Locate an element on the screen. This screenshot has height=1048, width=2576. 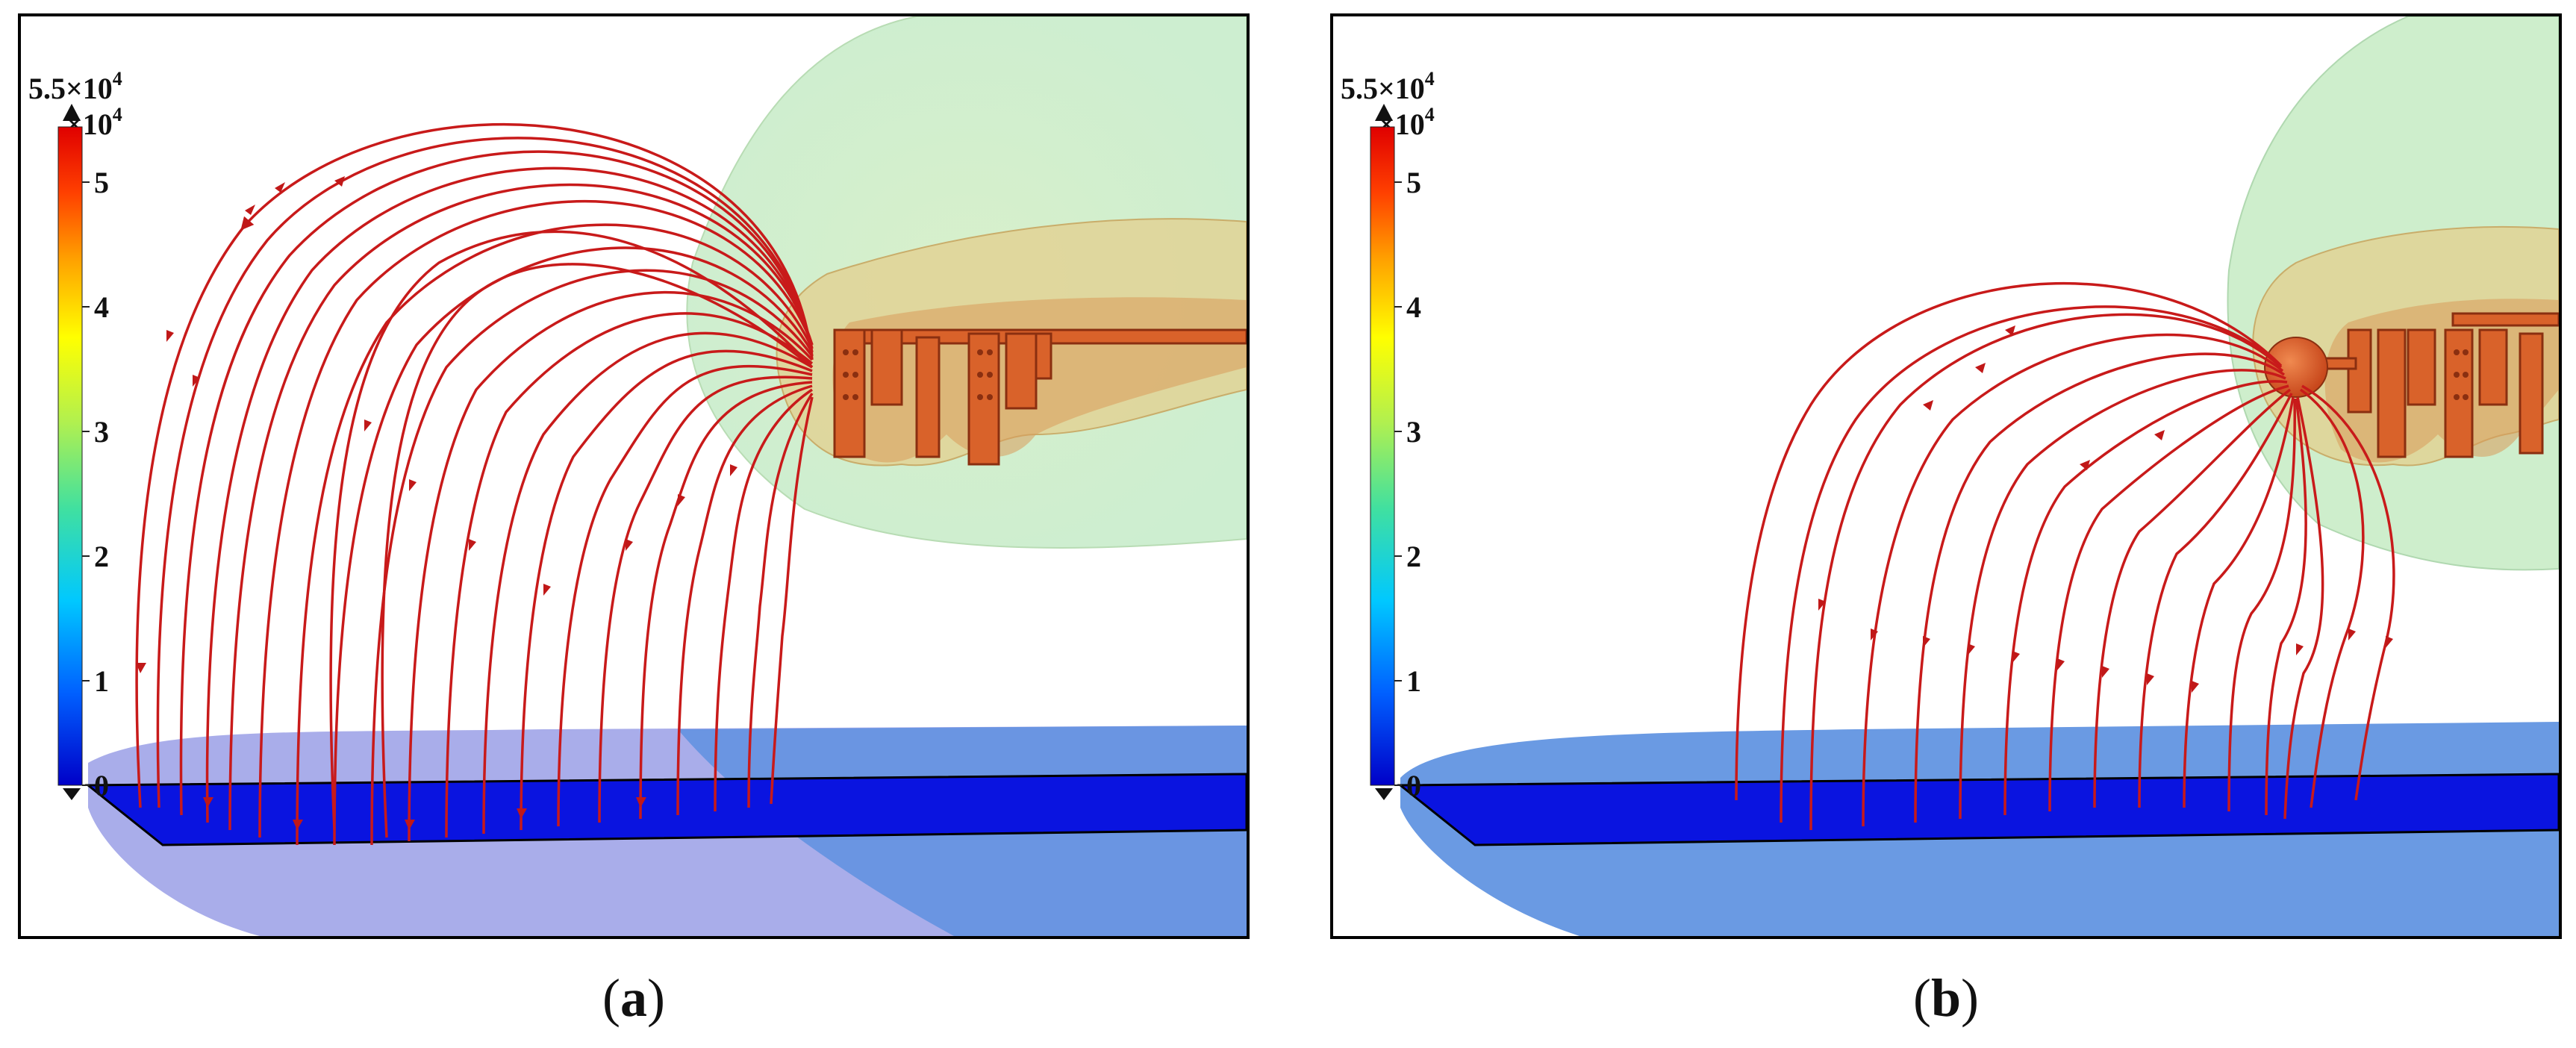
caption-b: (b) is located at coordinates (1946, 998).